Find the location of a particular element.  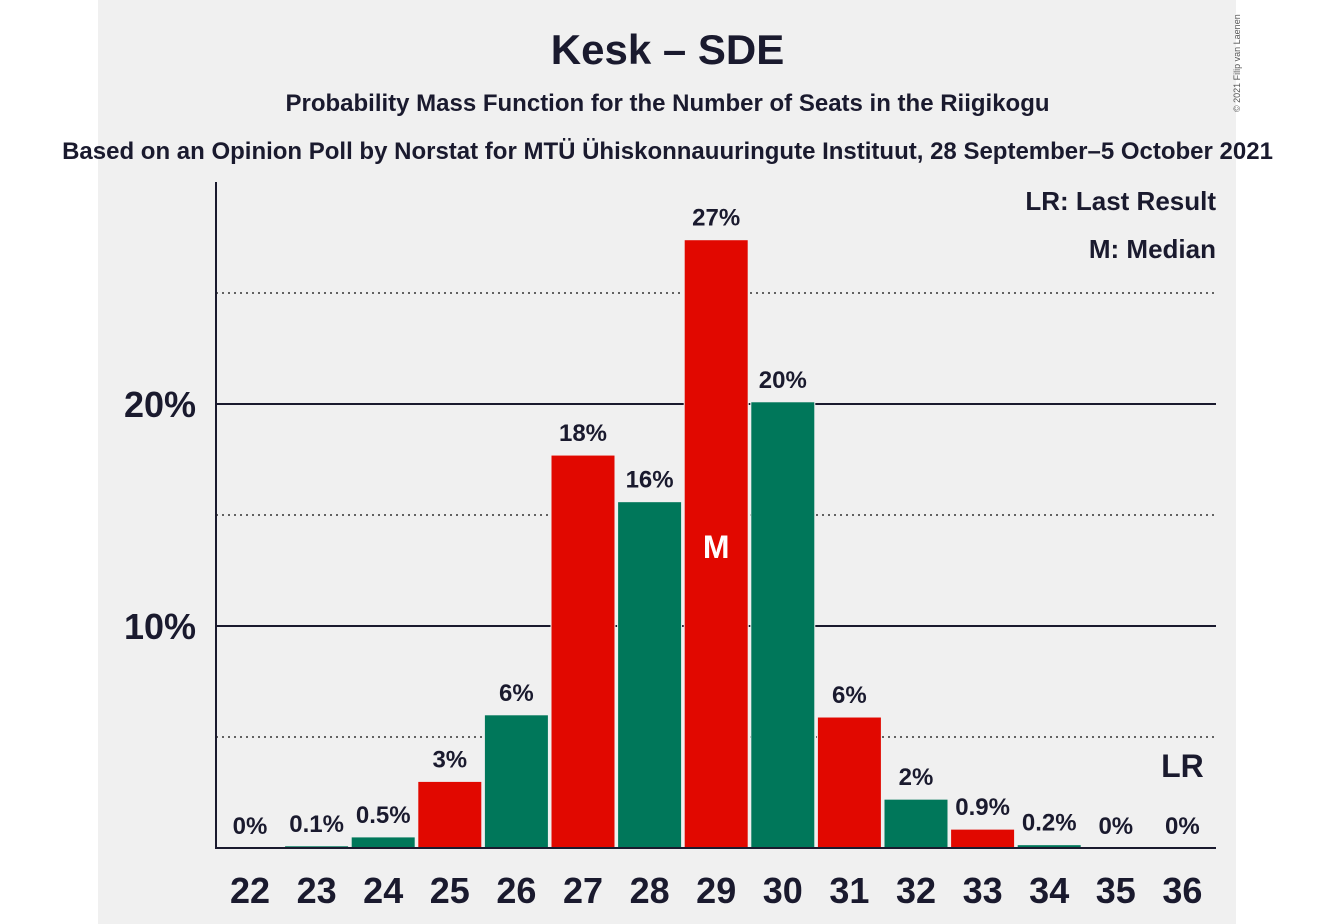

data-label-seats-23: 0.1% is located at coordinates (316, 824).